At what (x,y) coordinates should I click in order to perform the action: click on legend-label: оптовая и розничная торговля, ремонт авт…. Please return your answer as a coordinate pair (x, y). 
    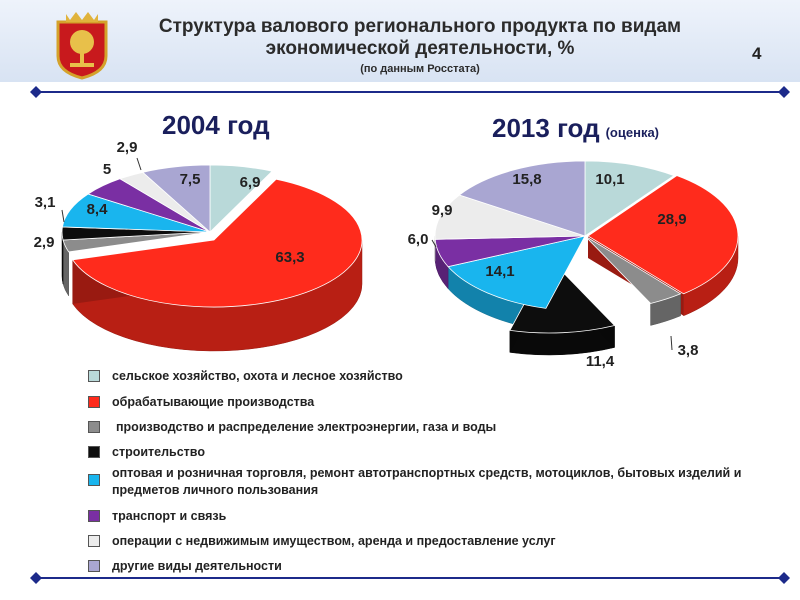
    Looking at the image, I should click on (427, 481).